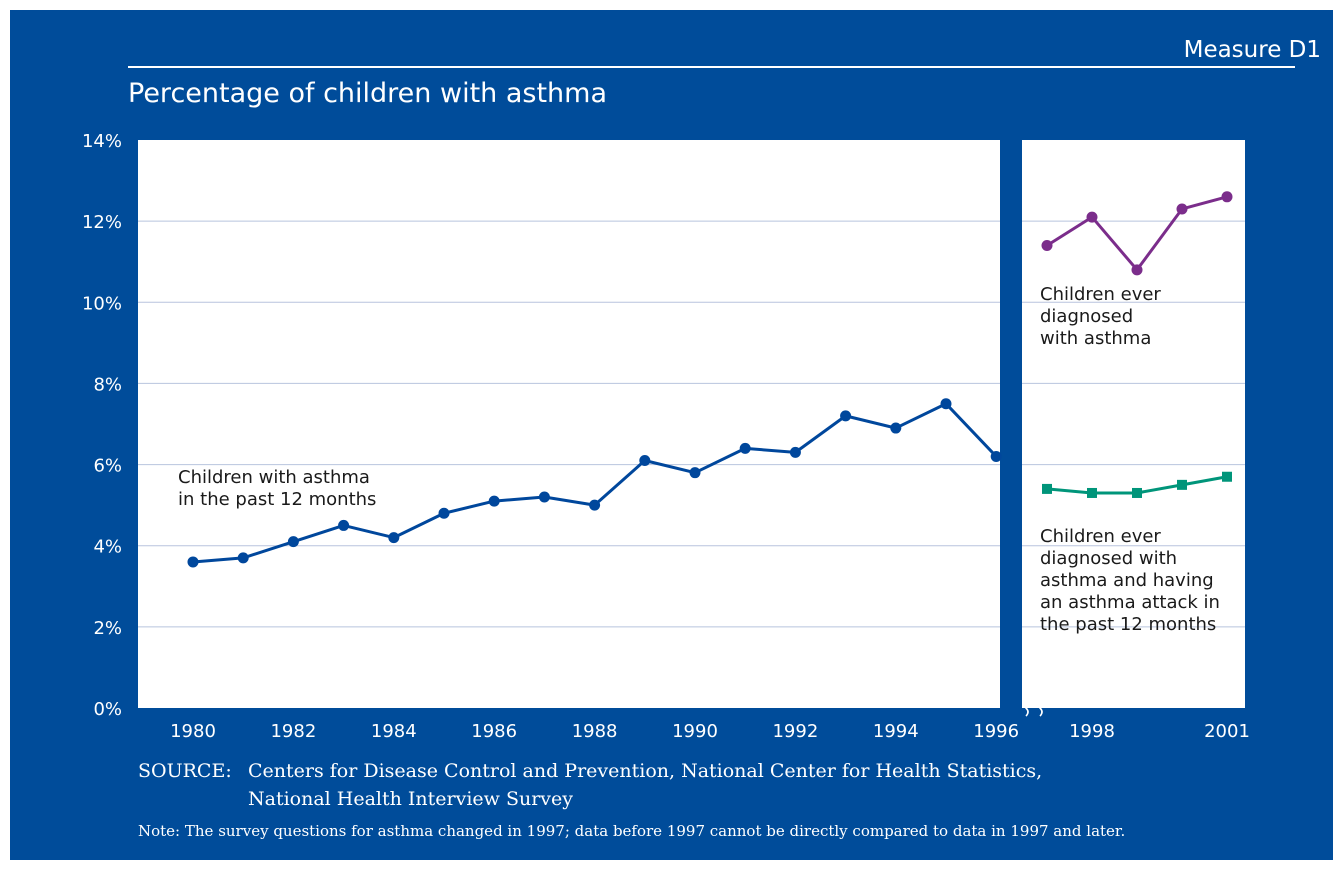 The width and height of the screenshot is (1343, 870). Describe the element at coordinates (368, 93) in the screenshot. I see `chart-title: Percentage of children with asthma` at that location.